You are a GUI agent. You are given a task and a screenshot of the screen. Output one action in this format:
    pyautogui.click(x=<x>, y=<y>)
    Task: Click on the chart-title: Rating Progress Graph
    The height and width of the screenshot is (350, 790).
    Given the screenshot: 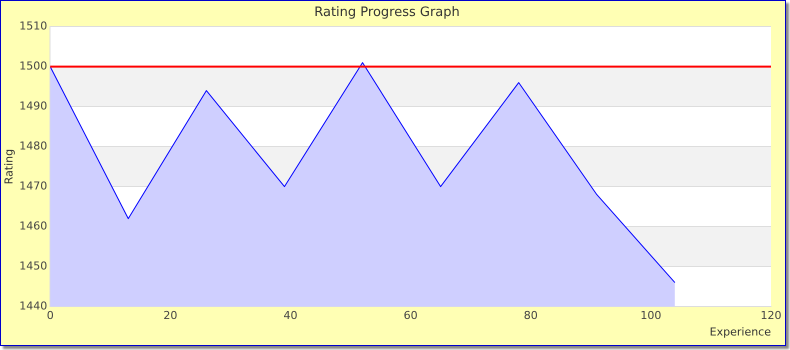 What is the action you would take?
    pyautogui.click(x=387, y=12)
    